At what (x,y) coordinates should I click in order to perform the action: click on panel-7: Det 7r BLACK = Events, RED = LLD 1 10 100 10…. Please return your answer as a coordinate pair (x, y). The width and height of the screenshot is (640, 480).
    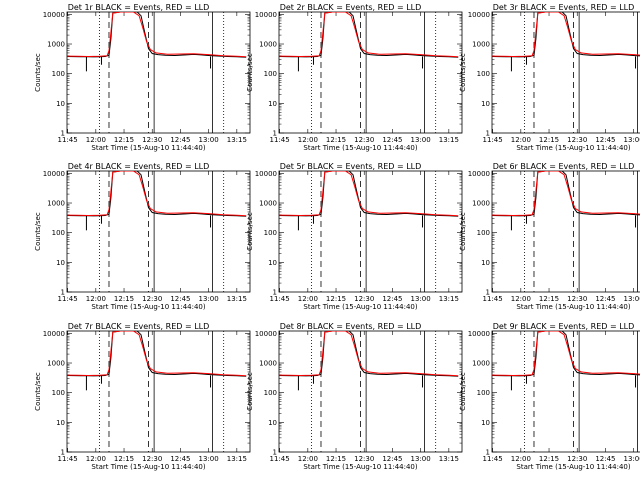
    Looking at the image, I should click on (142, 396).